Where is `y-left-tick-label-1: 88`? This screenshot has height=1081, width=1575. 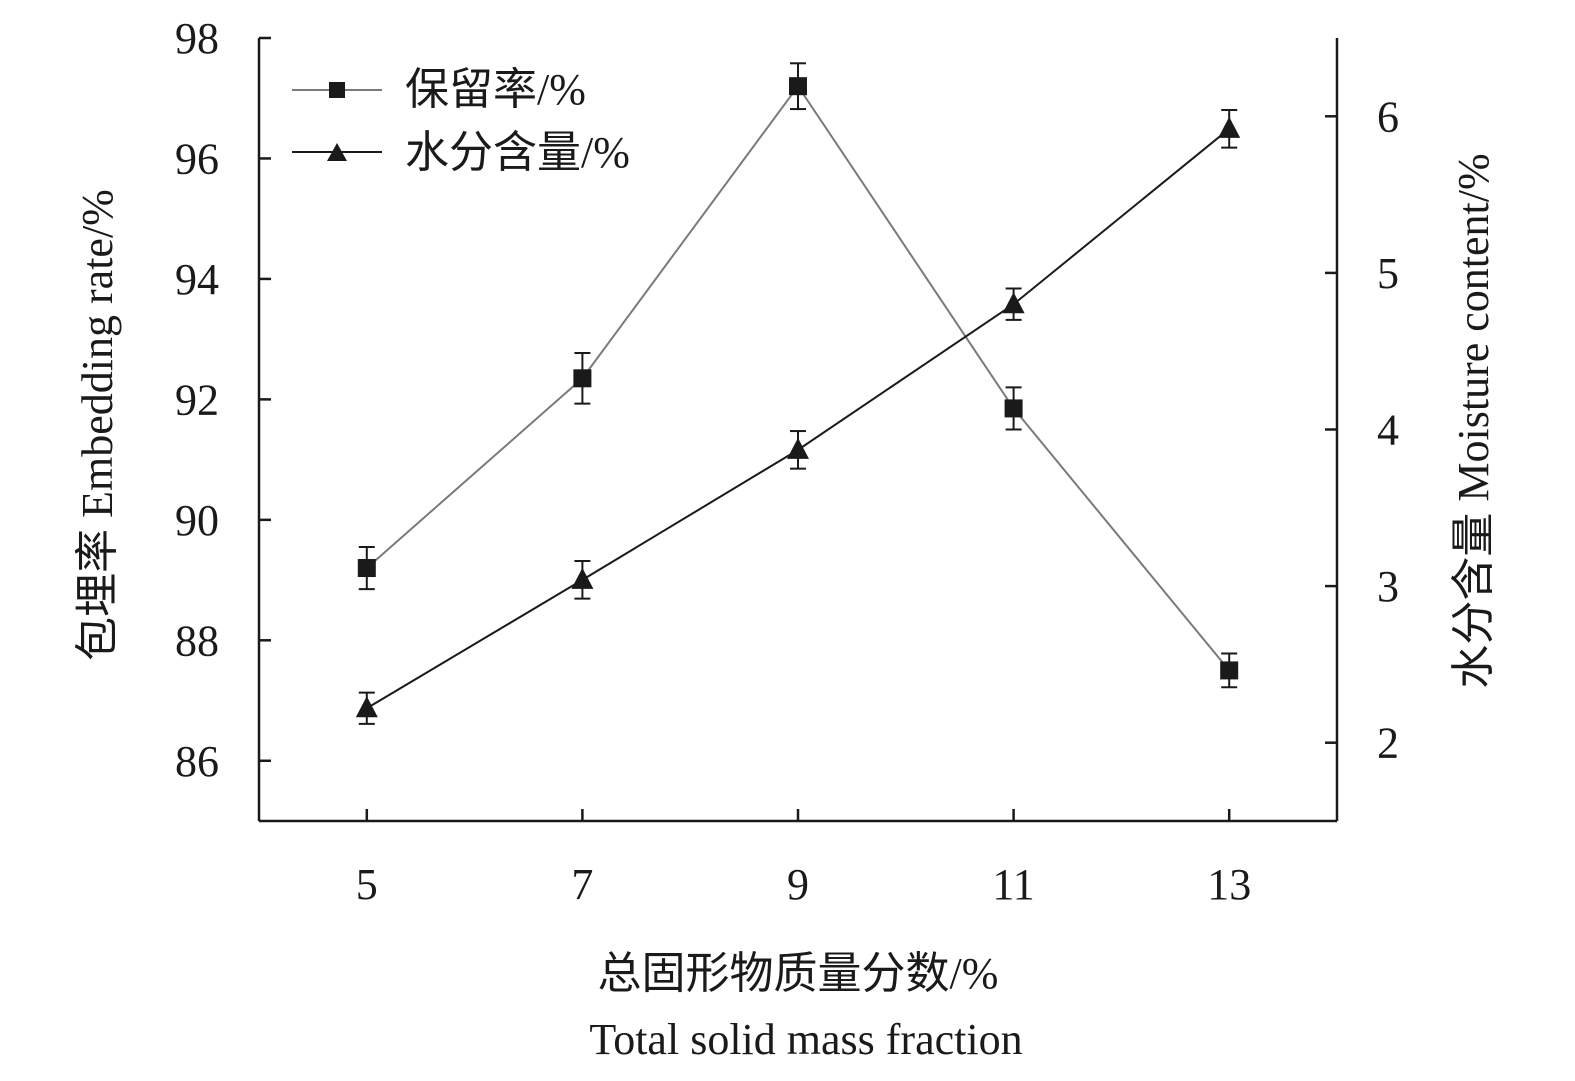 y-left-tick-label-1: 88 is located at coordinates (197, 640).